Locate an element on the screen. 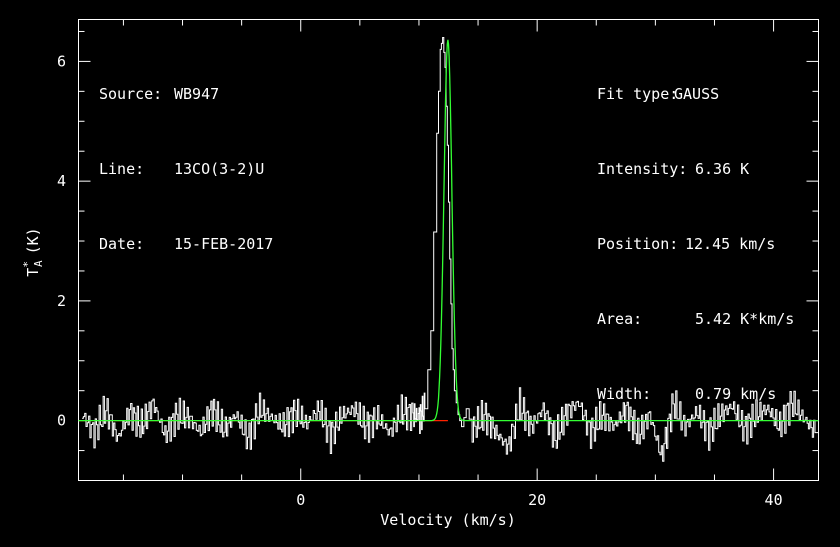 Image resolution: width=840 pixels, height=547 pixels. position-row: Position: 12.45 km/s is located at coordinates (695, 244).